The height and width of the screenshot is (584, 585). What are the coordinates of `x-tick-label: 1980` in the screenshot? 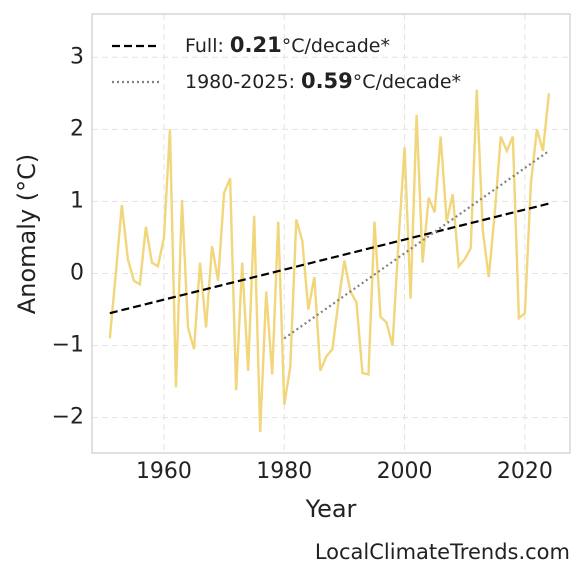 It's located at (284, 471).